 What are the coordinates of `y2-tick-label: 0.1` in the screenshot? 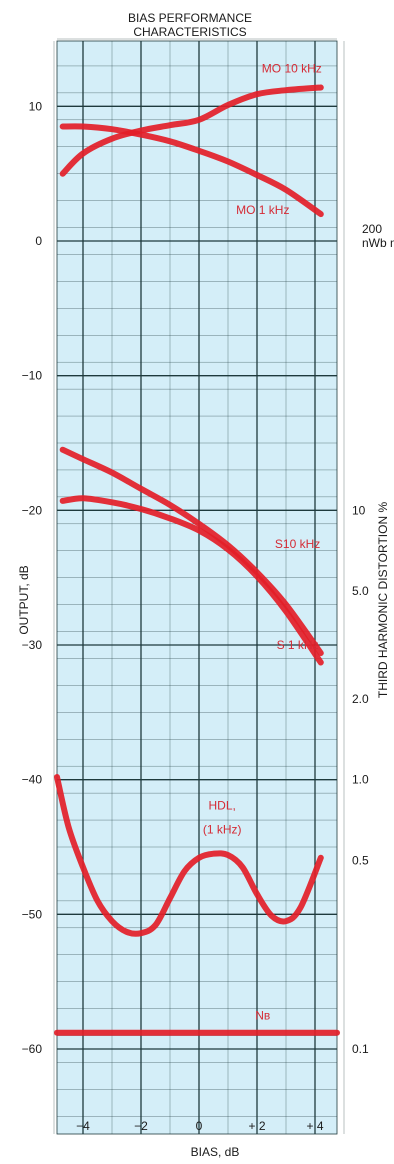 It's located at (360, 1049).